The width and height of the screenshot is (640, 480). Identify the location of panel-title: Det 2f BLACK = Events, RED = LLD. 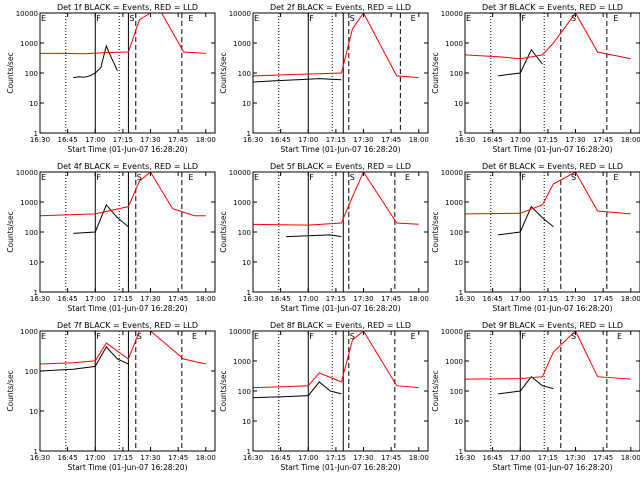
(340, 7).